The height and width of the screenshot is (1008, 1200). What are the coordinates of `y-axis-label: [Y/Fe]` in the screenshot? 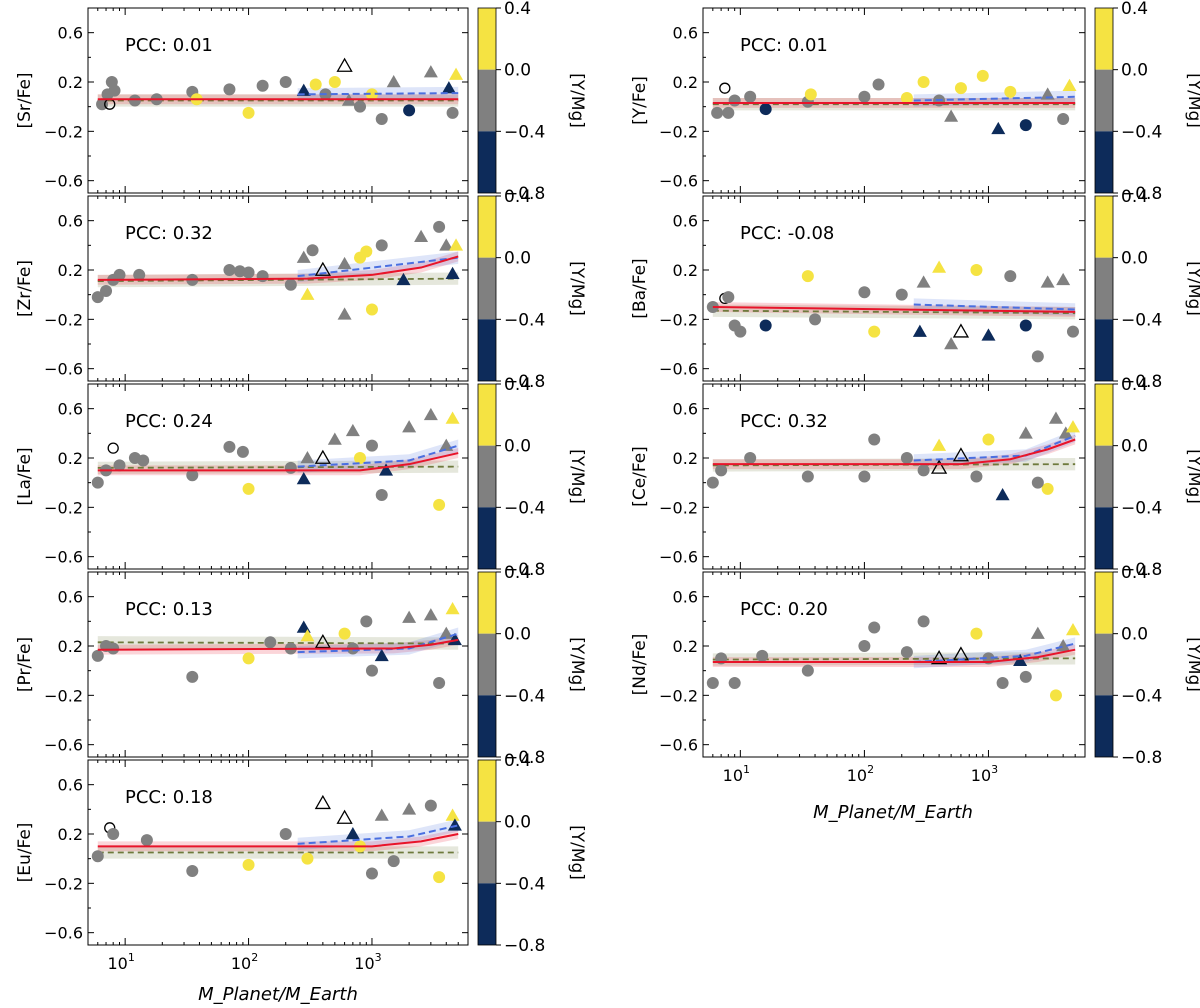 It's located at (640, 100).